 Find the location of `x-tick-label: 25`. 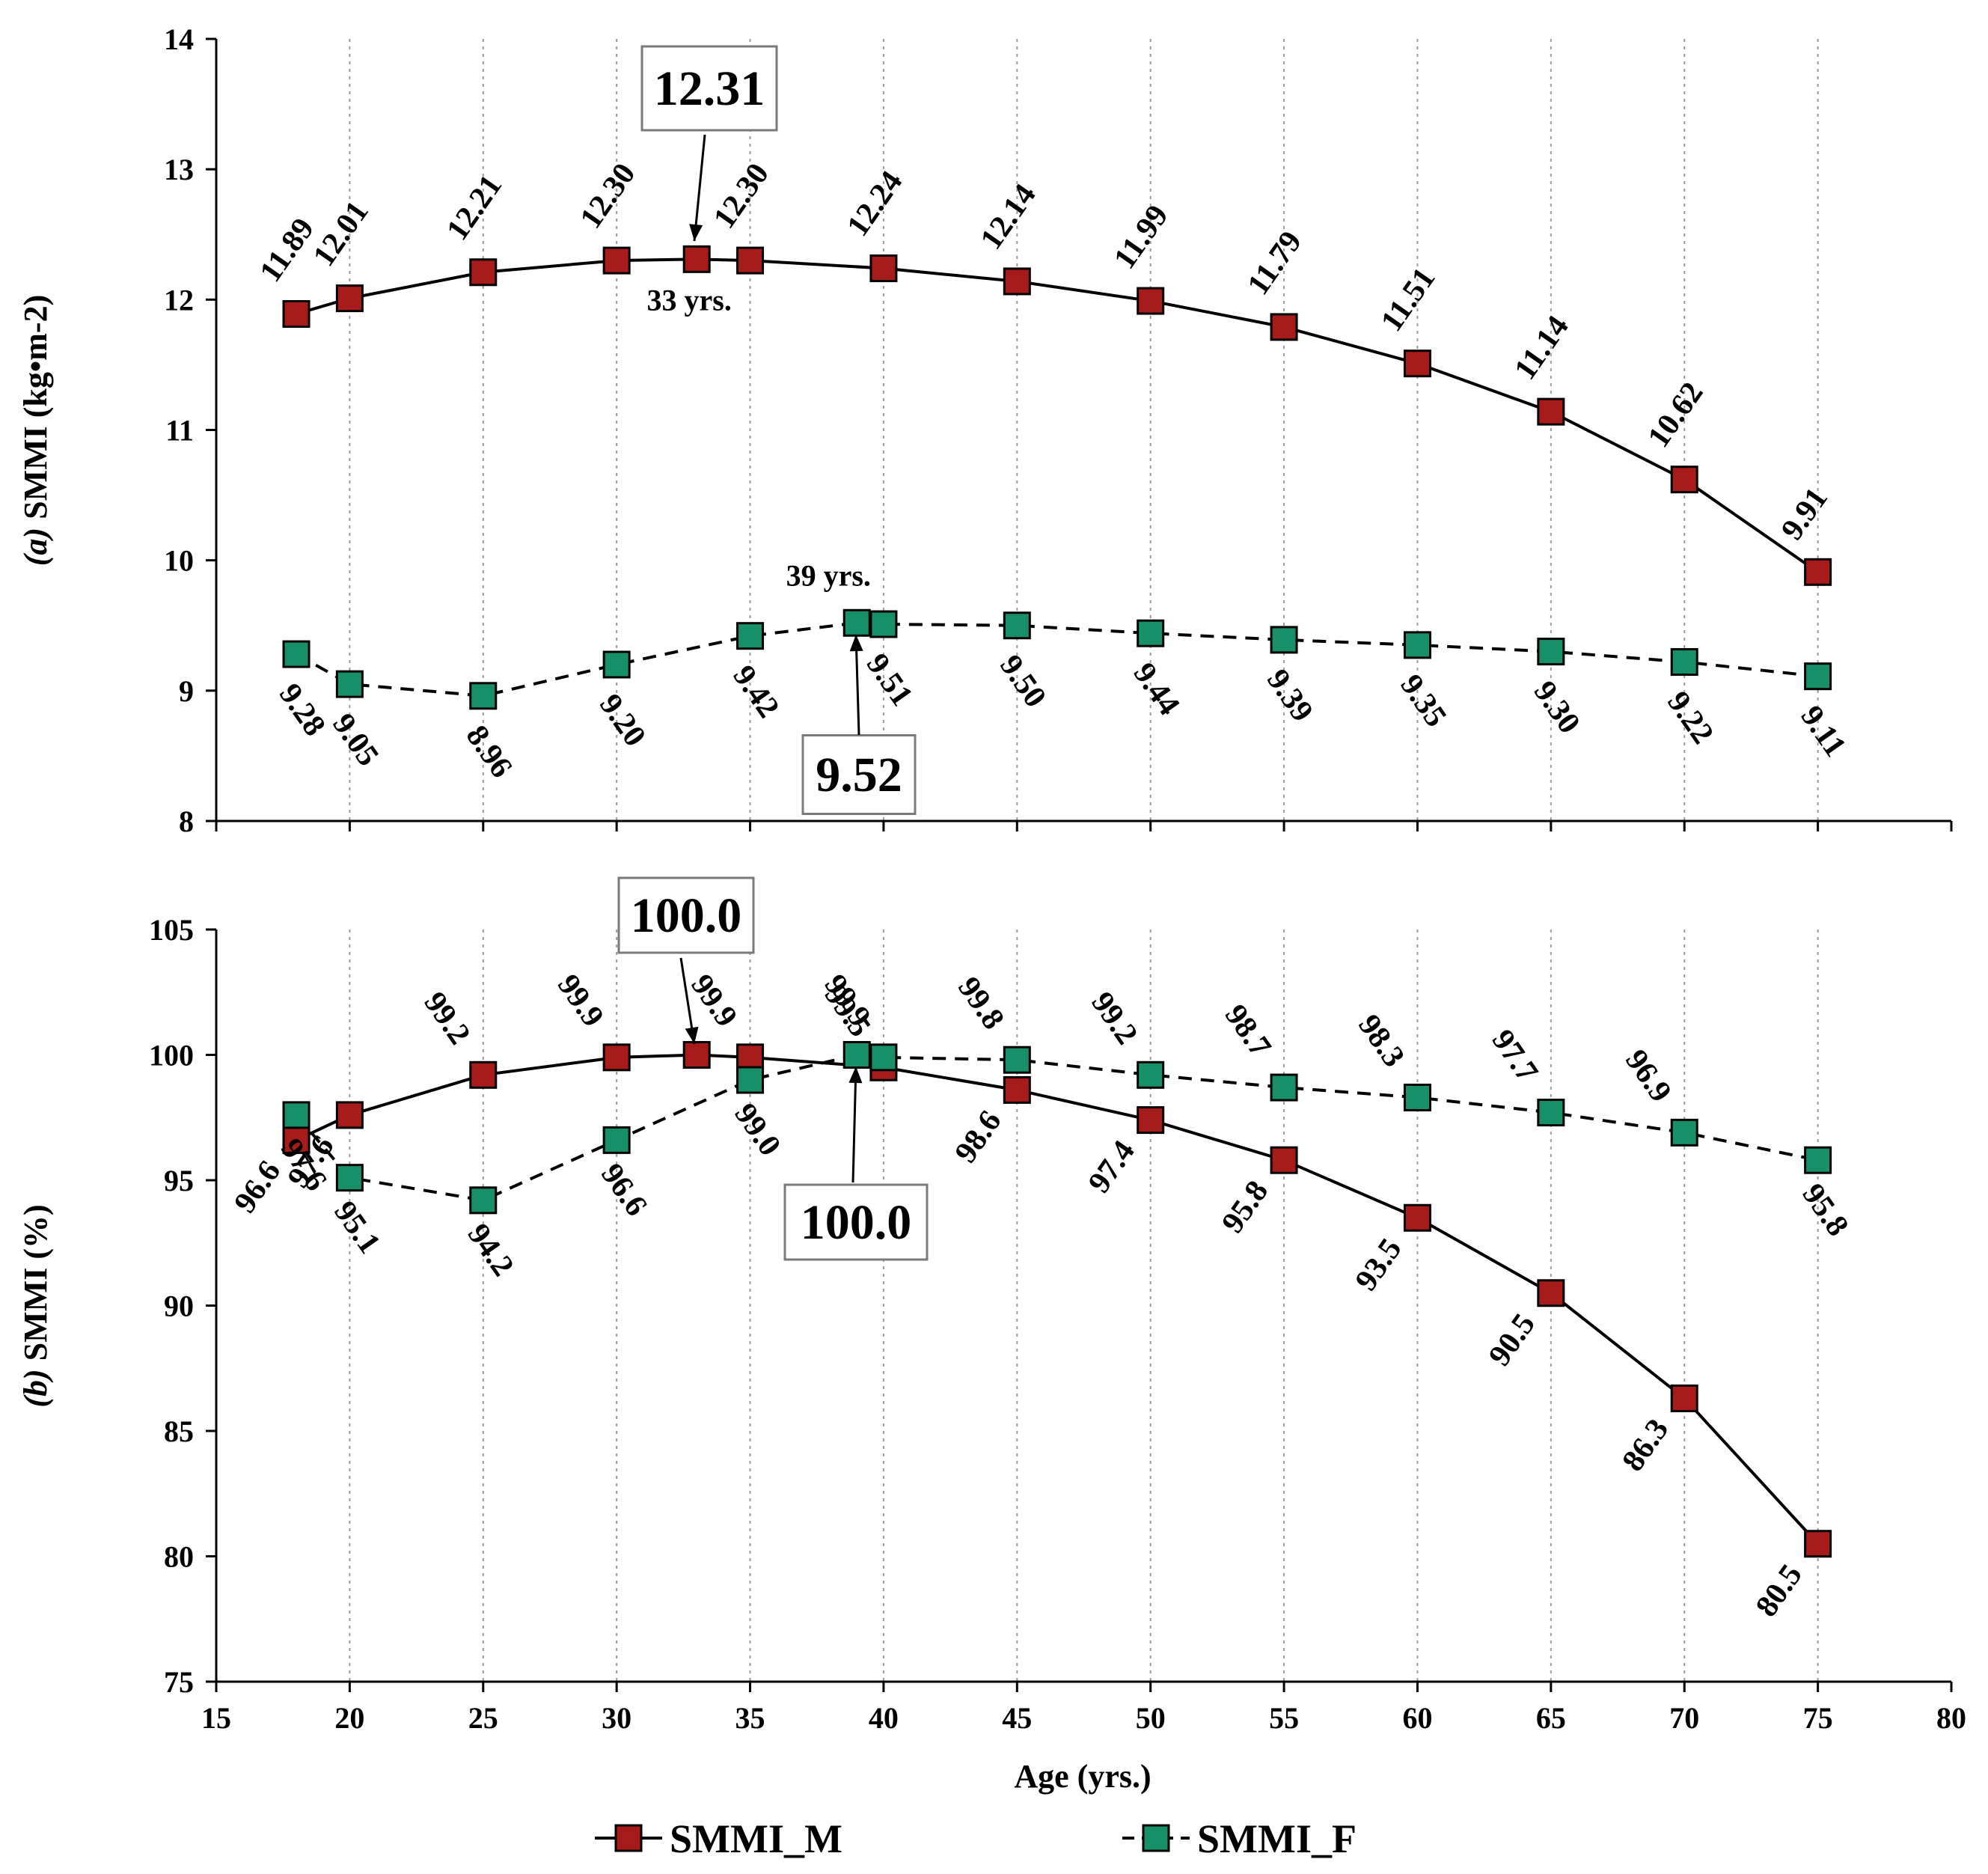

x-tick-label: 25 is located at coordinates (483, 1718).